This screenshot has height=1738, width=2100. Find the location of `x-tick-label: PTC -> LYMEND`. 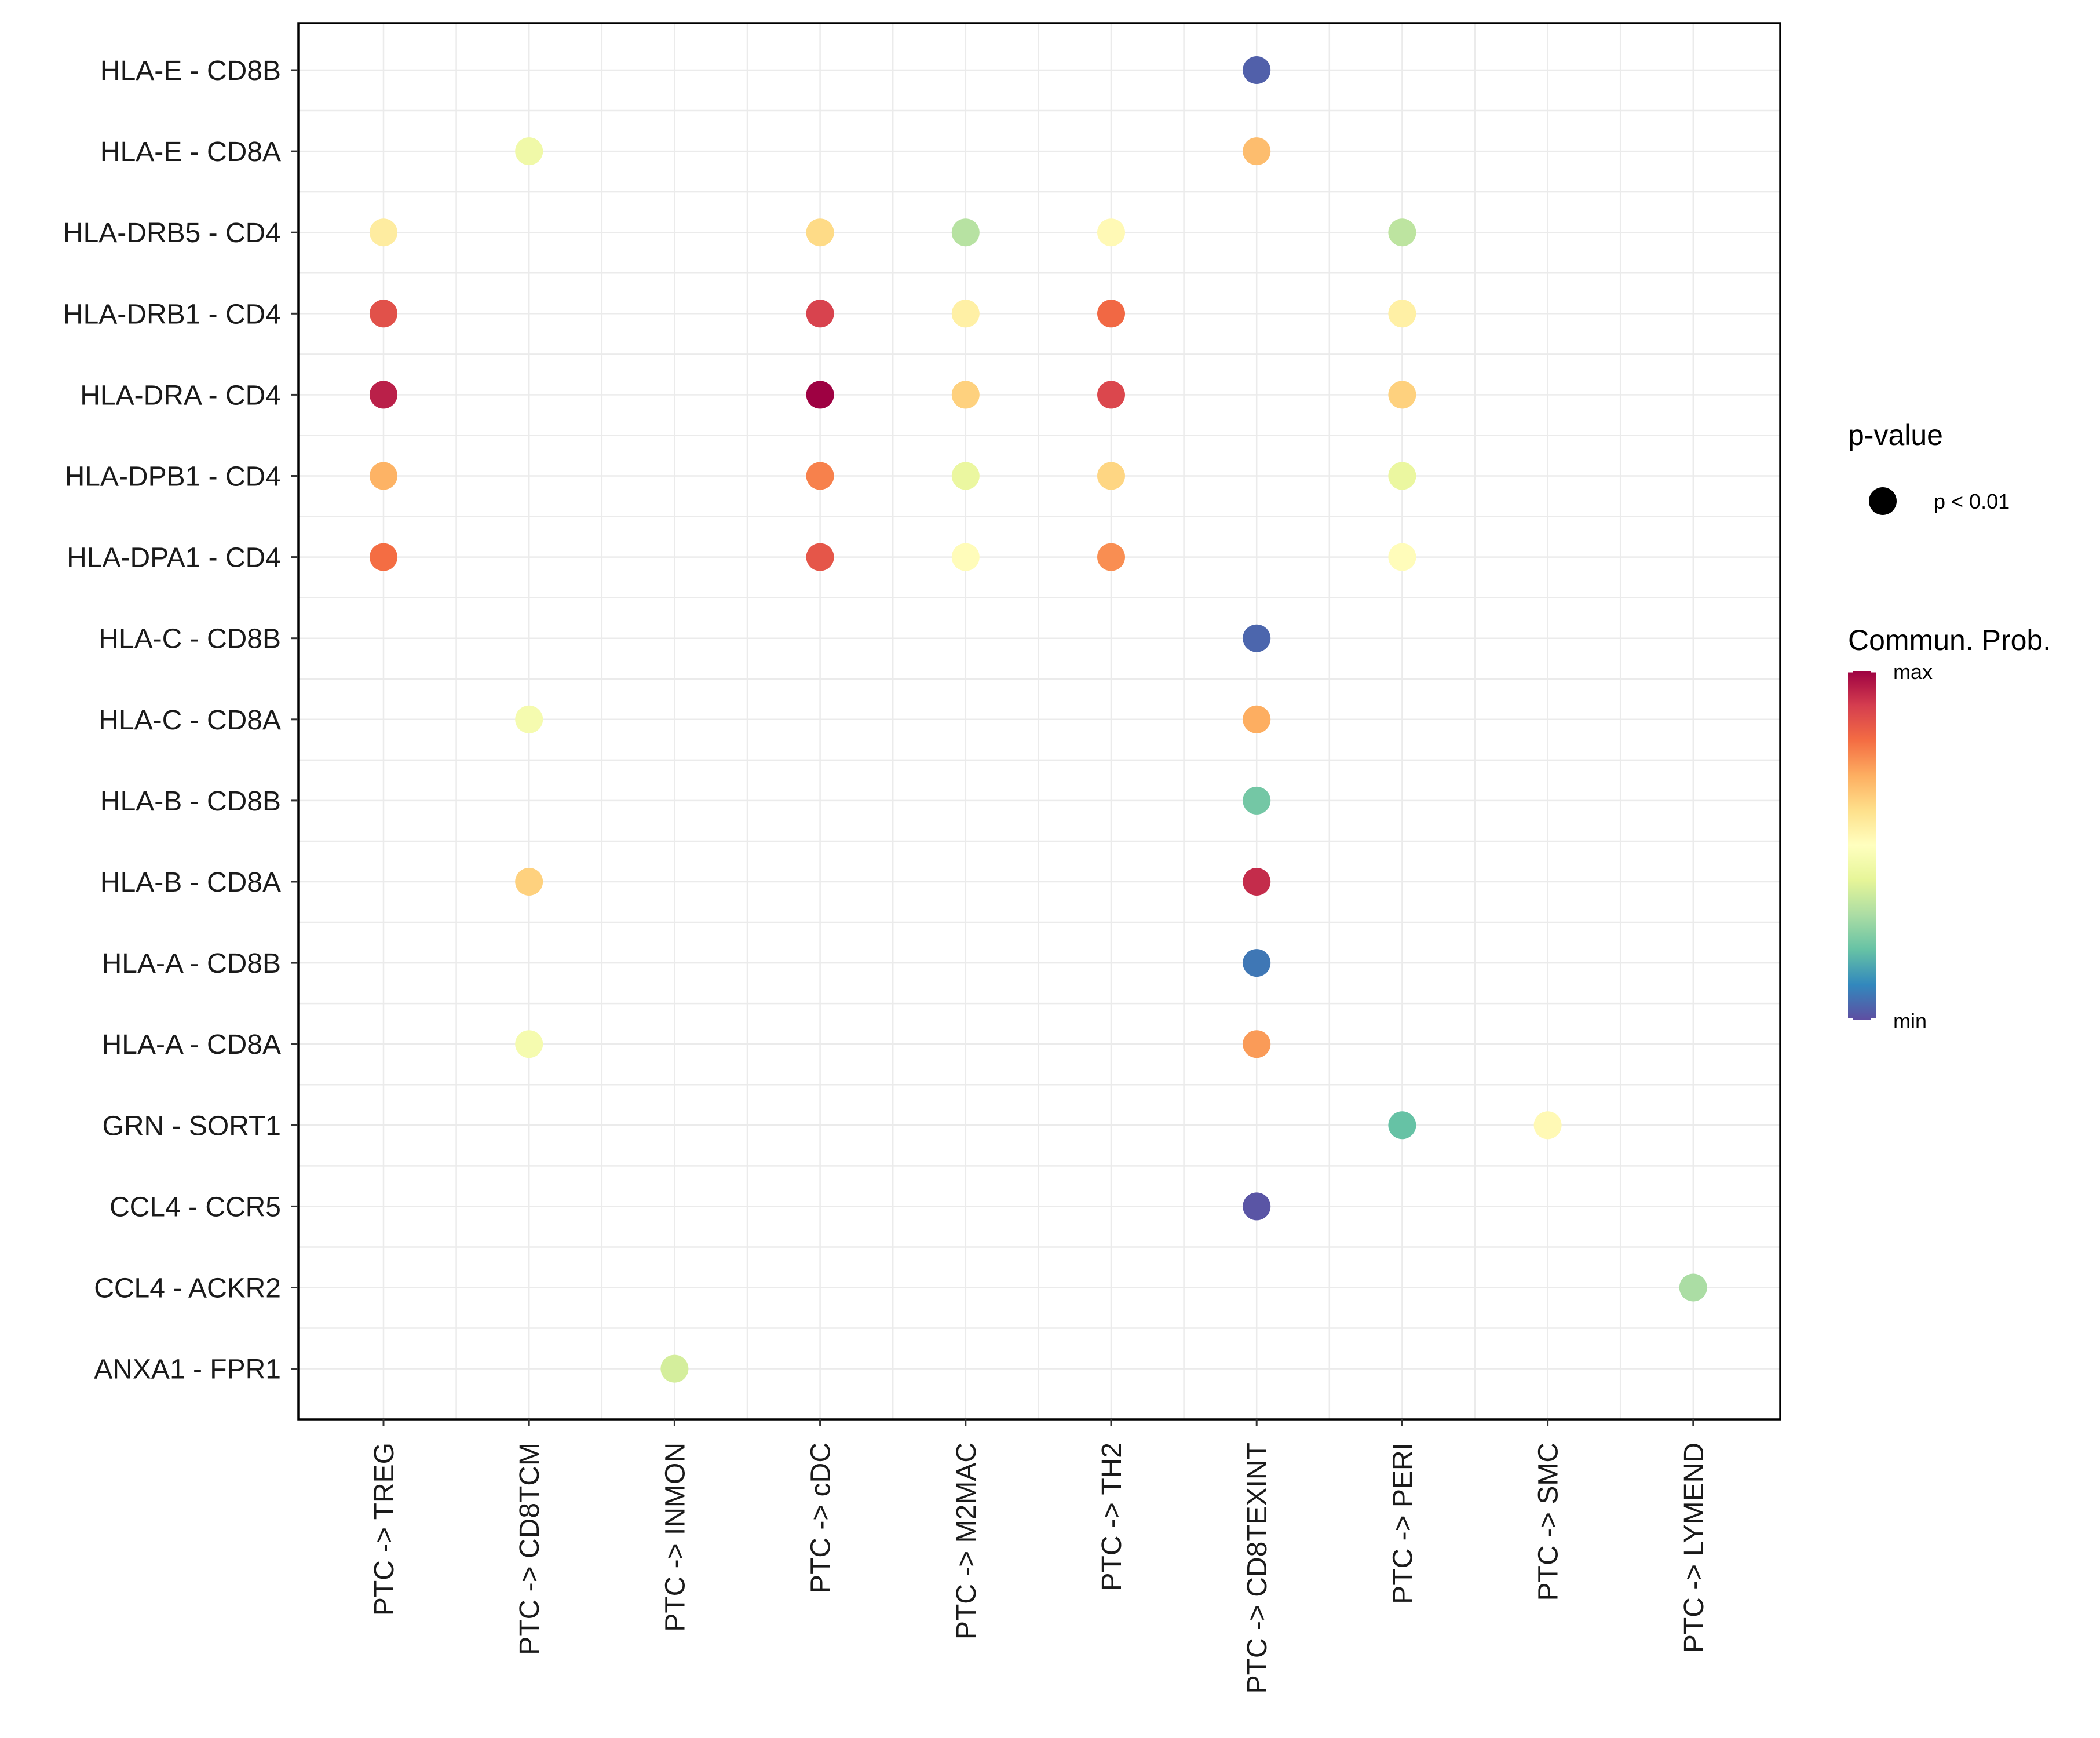

x-tick-label: PTC -> LYMEND is located at coordinates (1695, 1548).